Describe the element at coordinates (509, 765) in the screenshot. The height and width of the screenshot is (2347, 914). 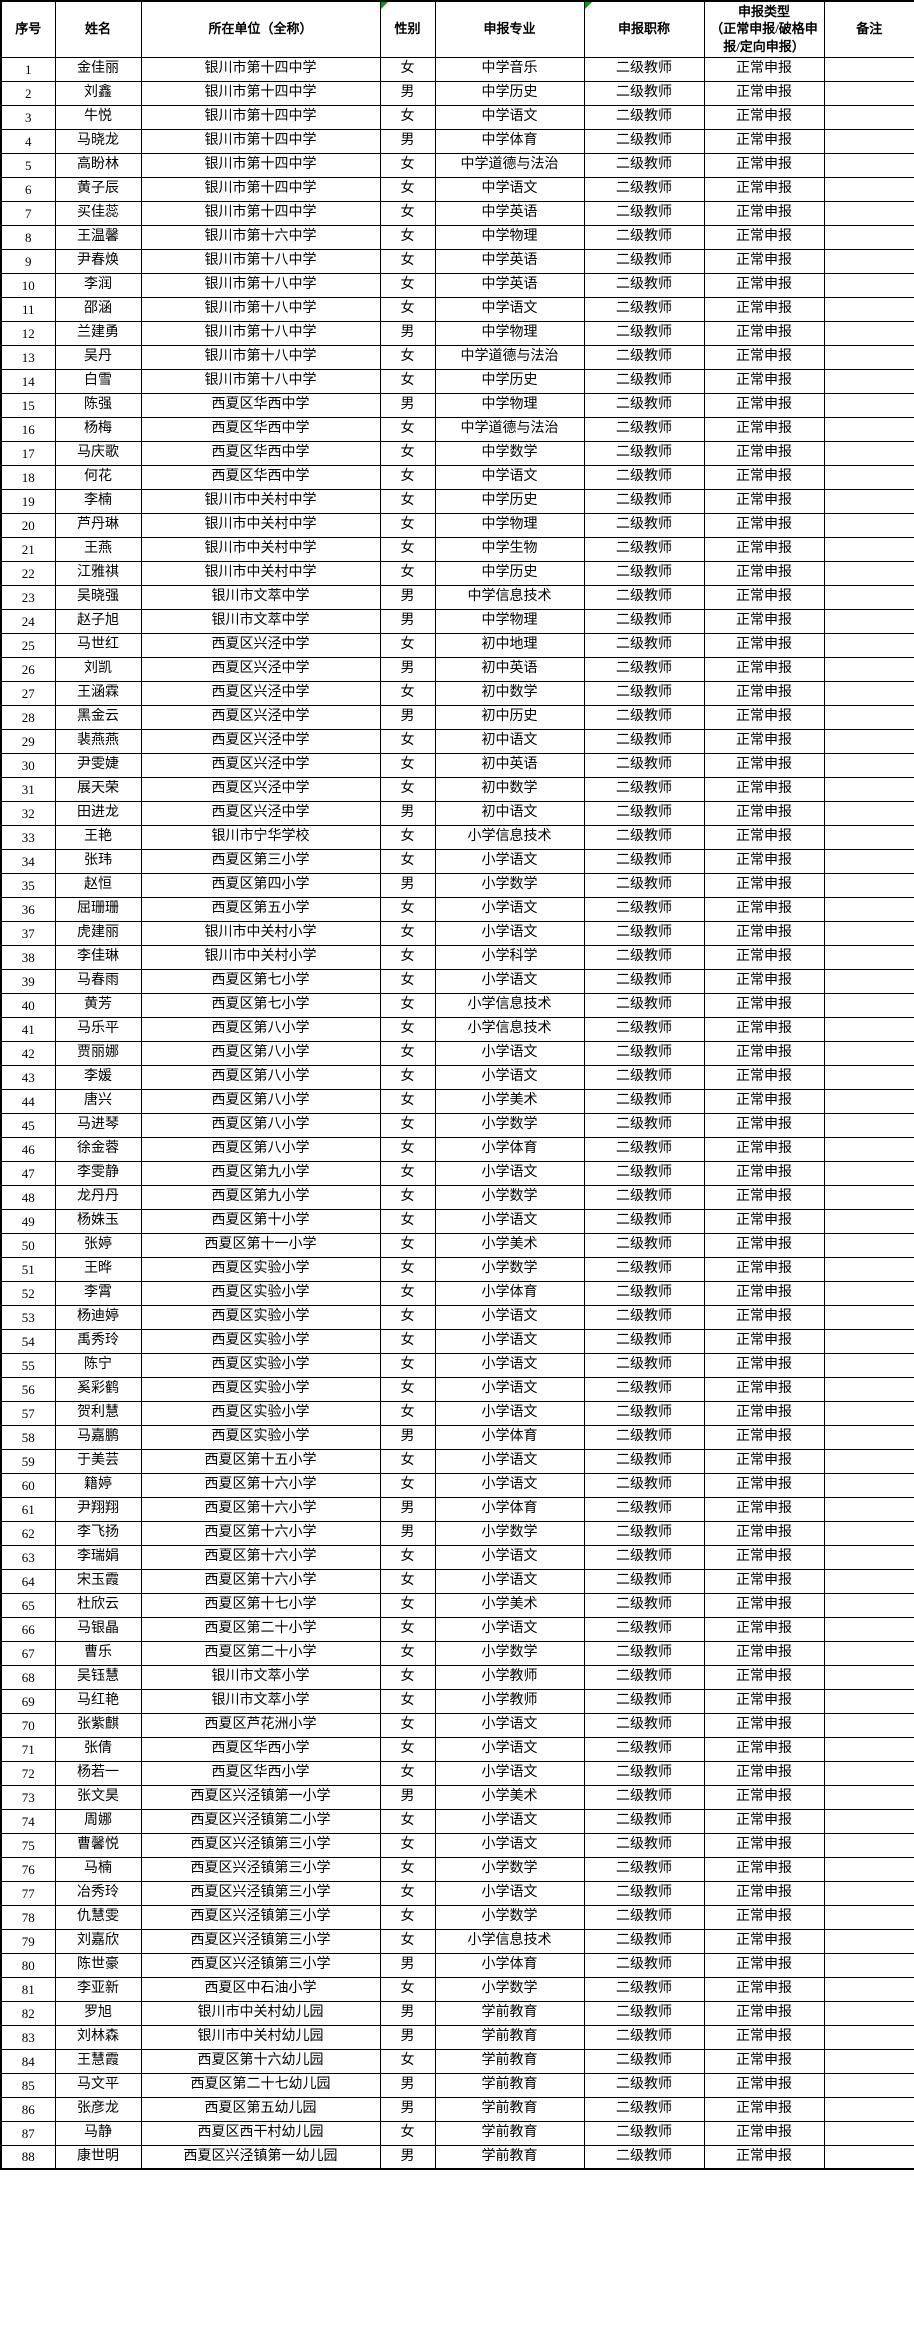
I see `cell-major: 初中英语` at that location.